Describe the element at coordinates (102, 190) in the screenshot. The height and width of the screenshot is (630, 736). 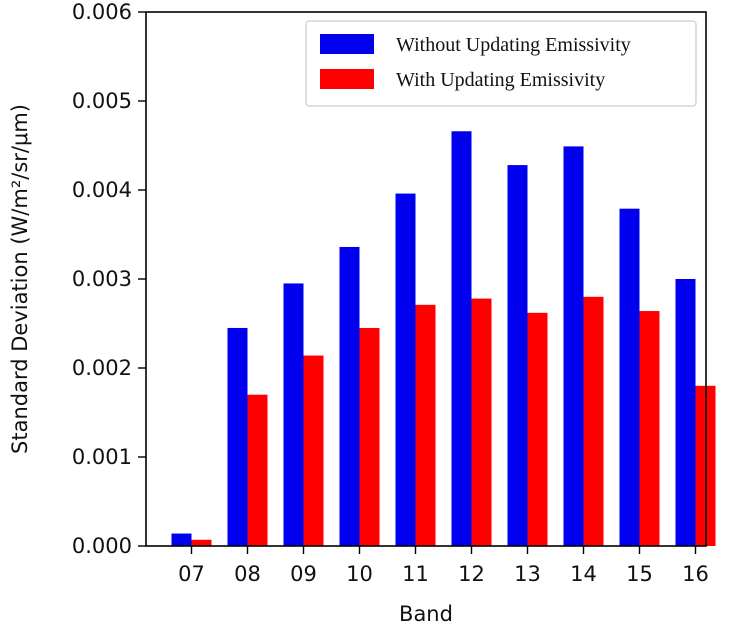
I see `y-tick-label: 0.004` at that location.